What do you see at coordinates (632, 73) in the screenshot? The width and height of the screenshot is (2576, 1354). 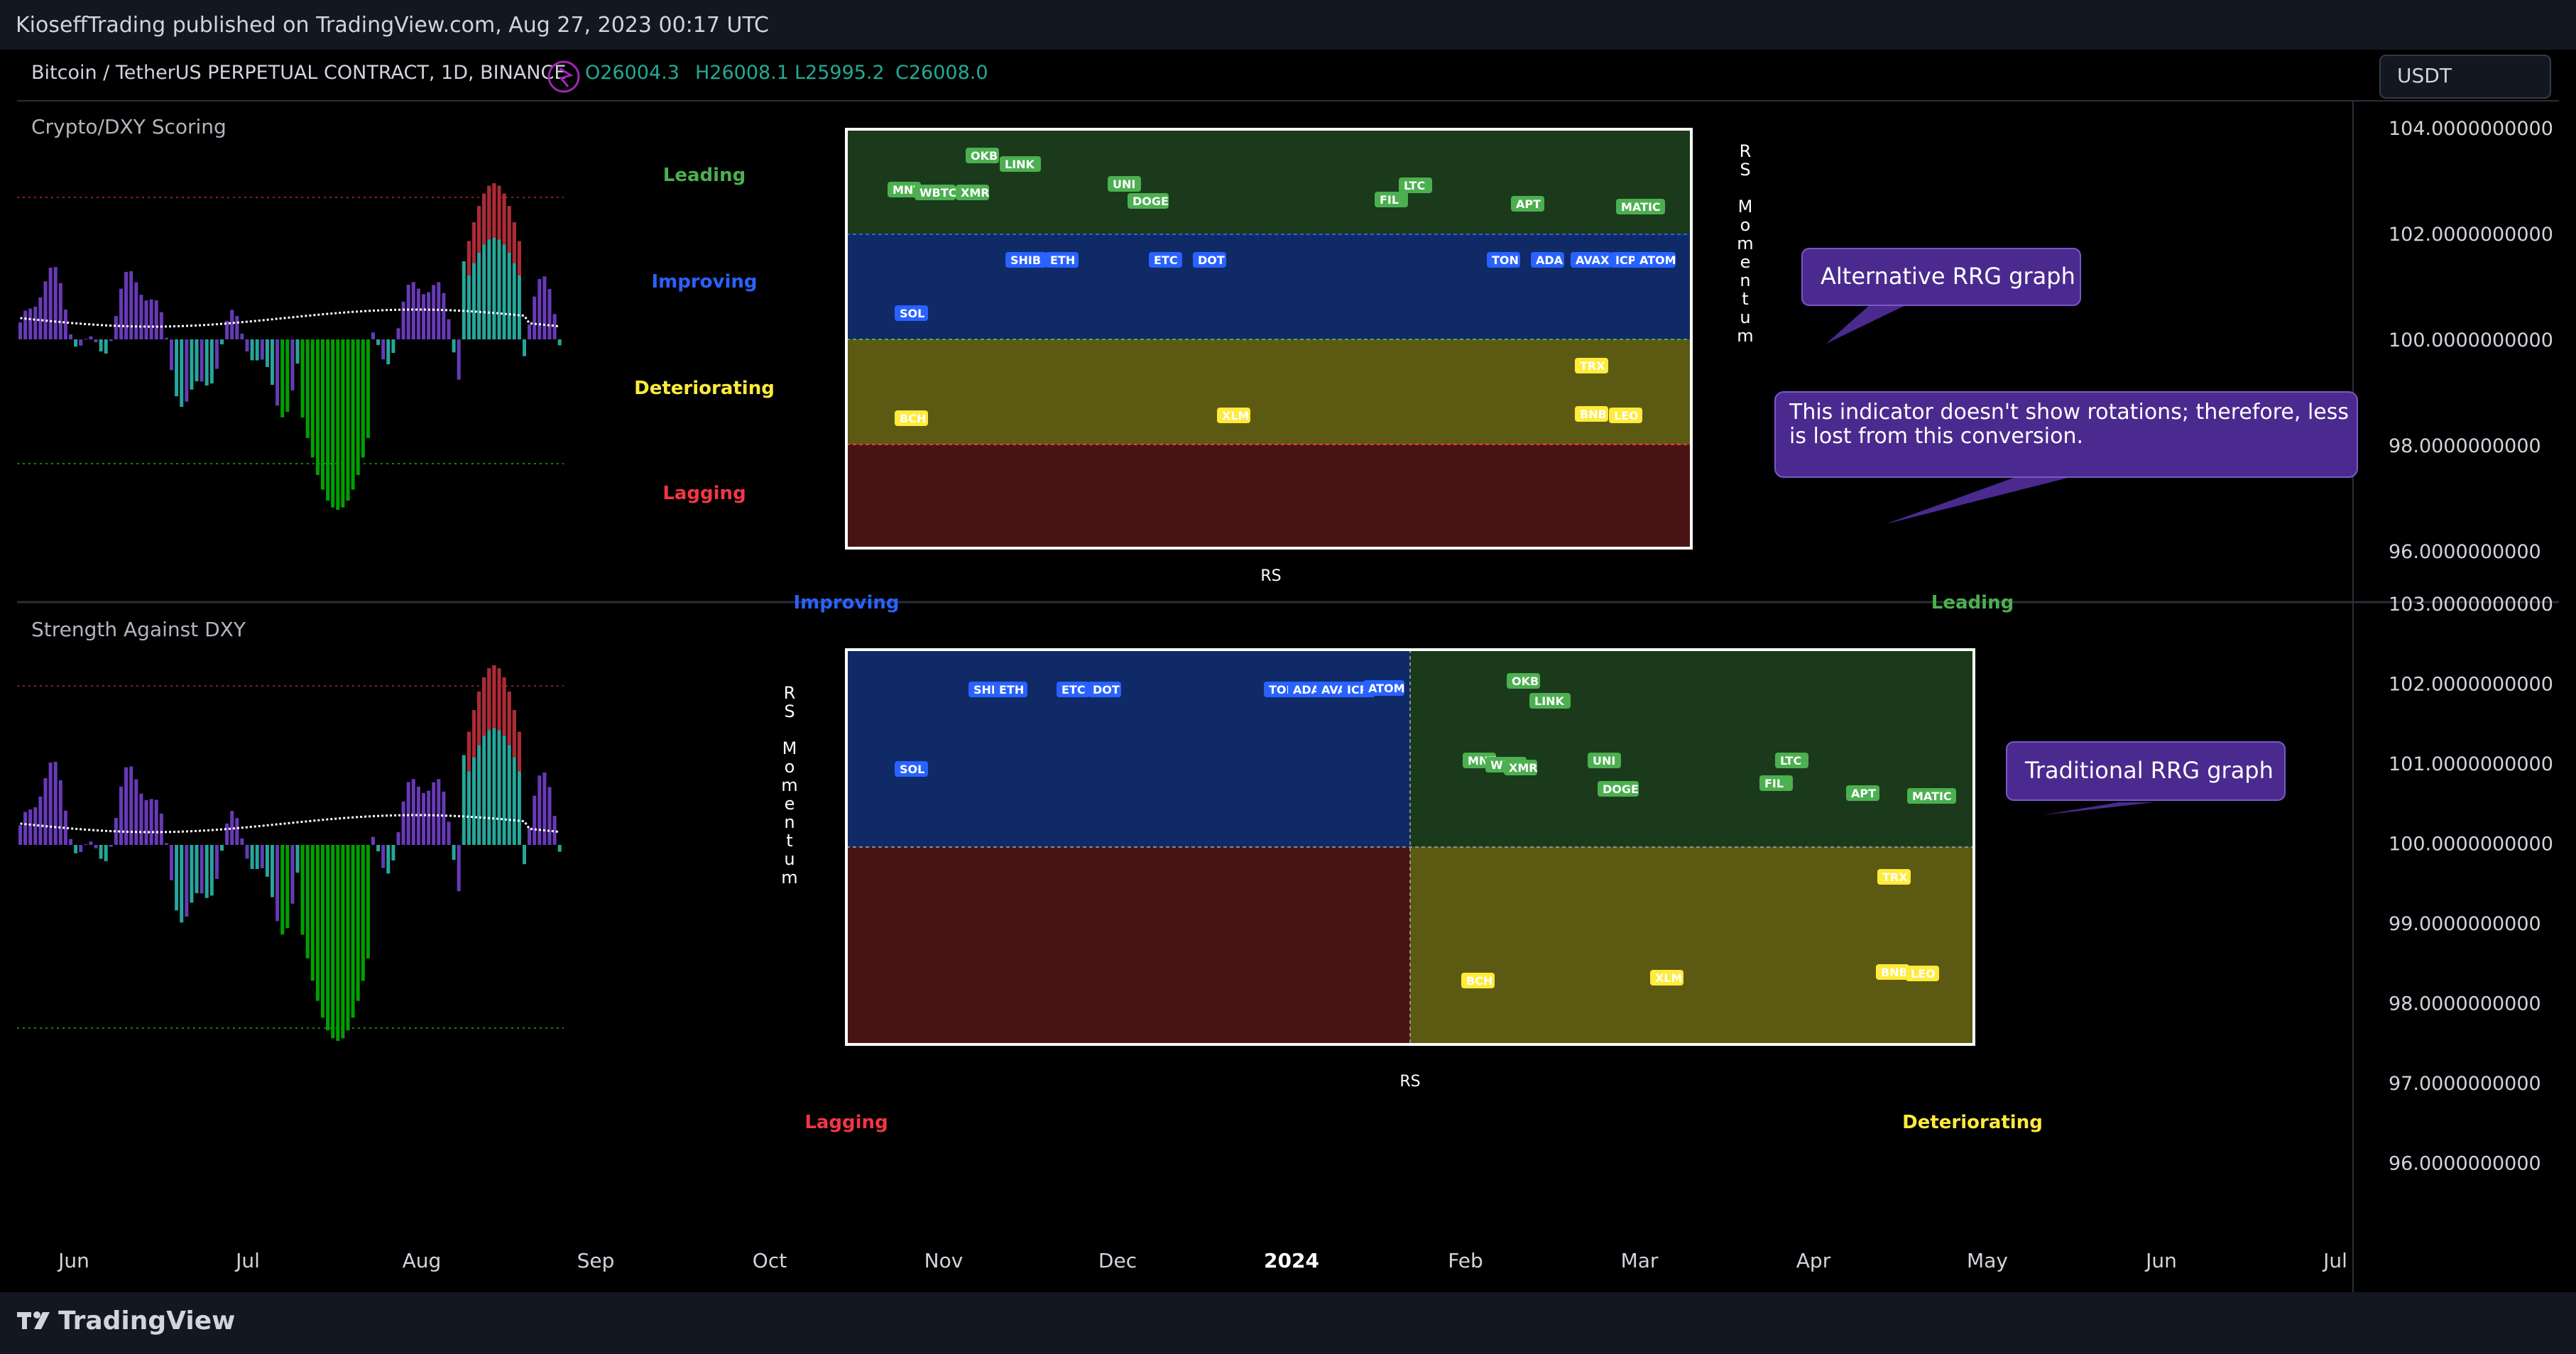 I see `ohlc-open: O26004.3` at bounding box center [632, 73].